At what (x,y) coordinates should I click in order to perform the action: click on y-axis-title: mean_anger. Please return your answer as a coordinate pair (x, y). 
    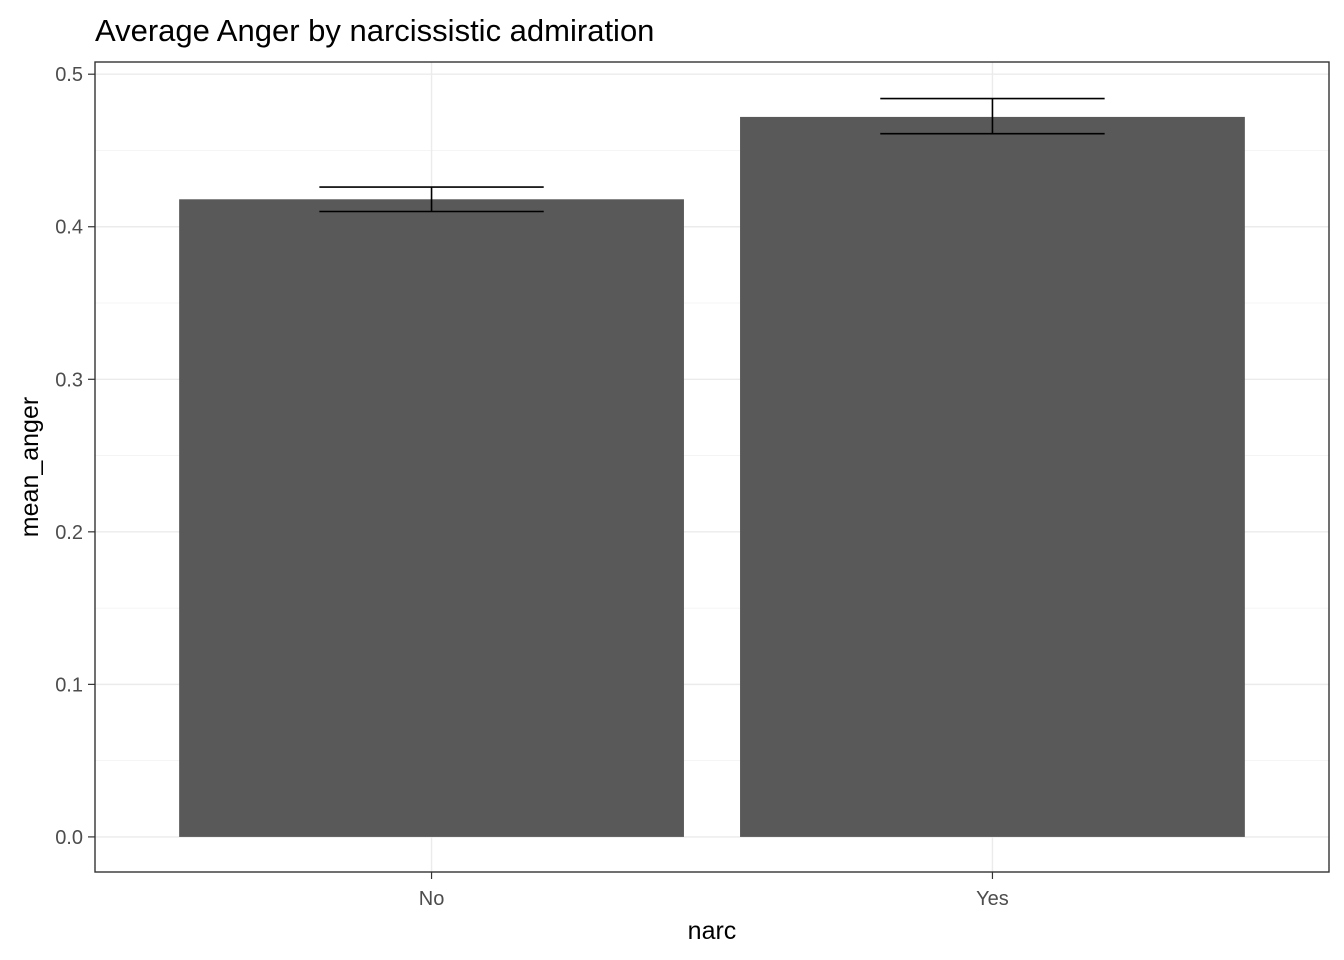
    Looking at the image, I should click on (30, 467).